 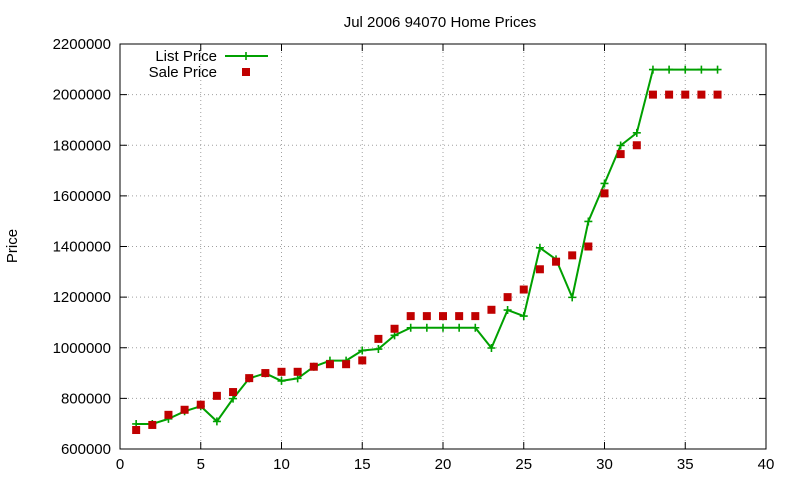 I want to click on y-tick-label: 1000000, so click(x=82, y=348).